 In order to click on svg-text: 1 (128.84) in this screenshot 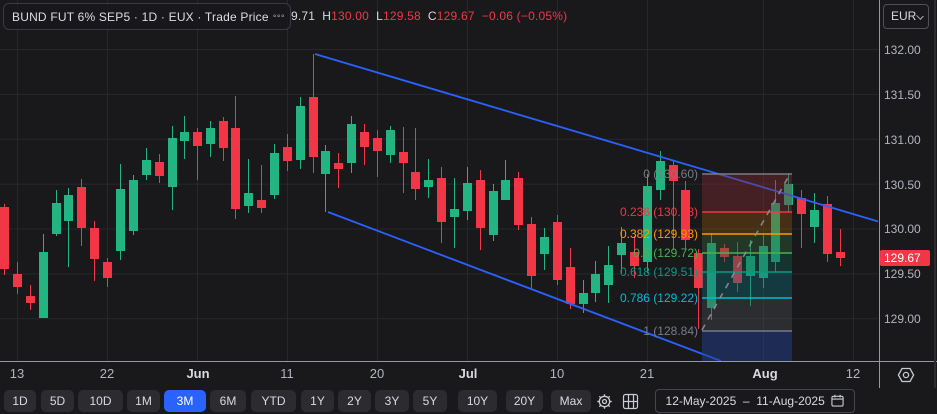, I will do `click(670, 331)`.